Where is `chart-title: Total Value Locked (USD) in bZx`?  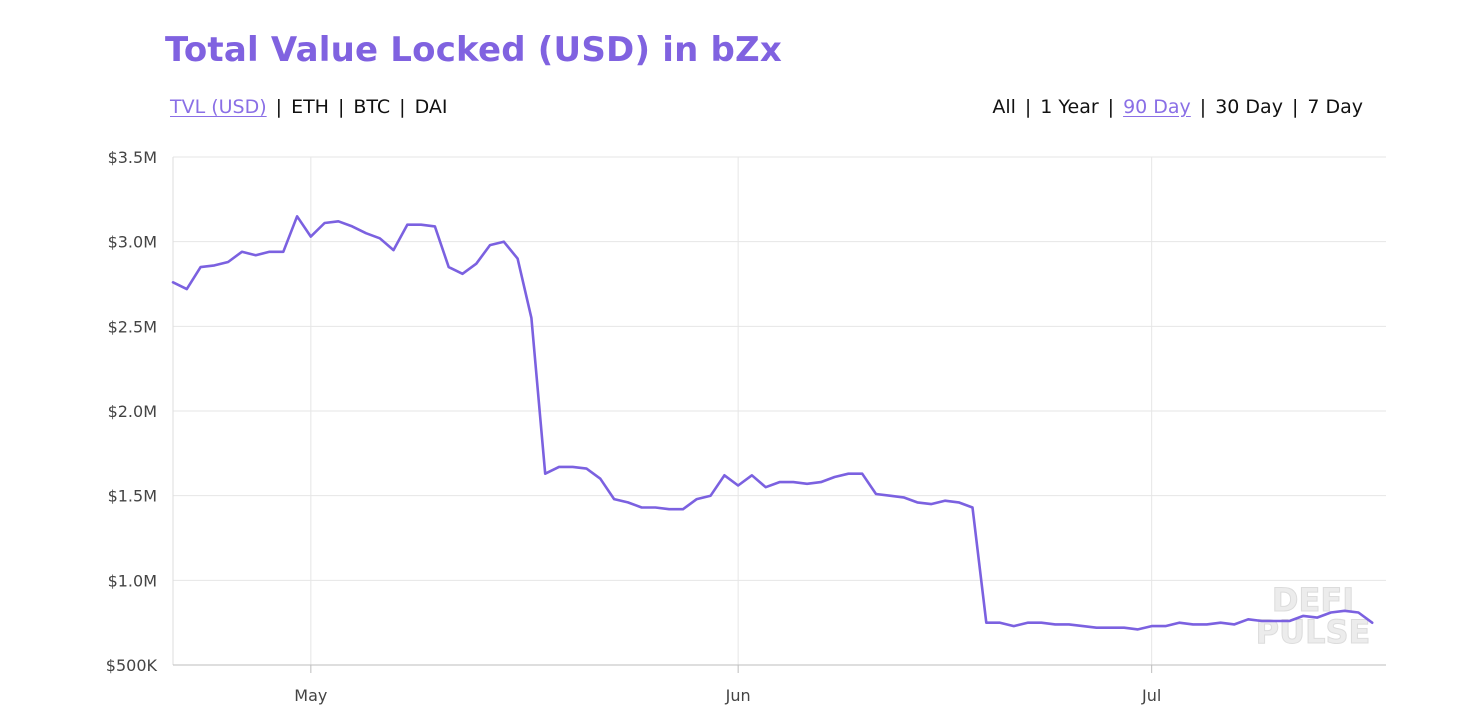
chart-title: Total Value Locked (USD) in bZx is located at coordinates (474, 50).